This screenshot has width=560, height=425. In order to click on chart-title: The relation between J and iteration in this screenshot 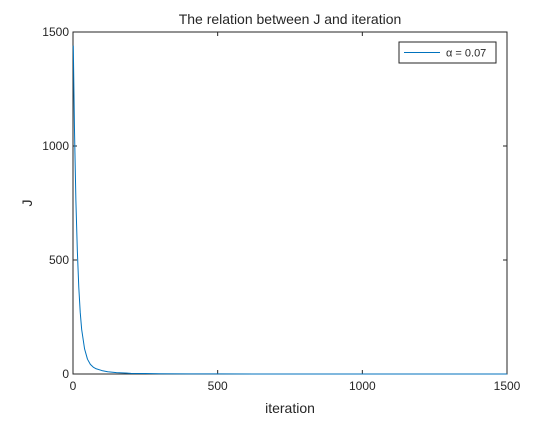, I will do `click(290, 19)`.